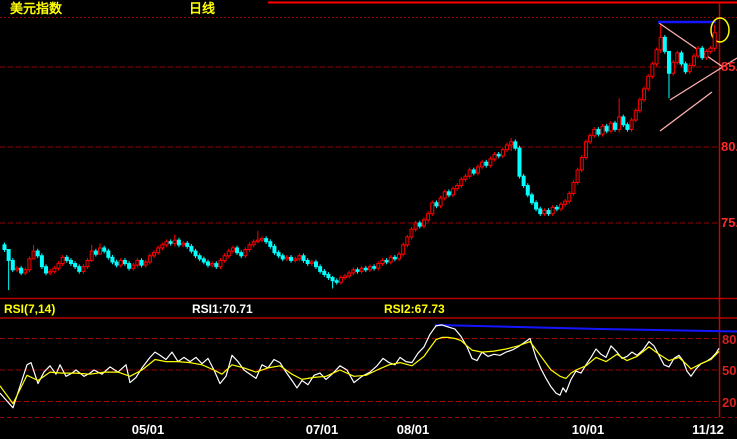 Image resolution: width=737 pixels, height=439 pixels. Describe the element at coordinates (148, 429) in the screenshot. I see `date-label-0501: 05/01` at that location.